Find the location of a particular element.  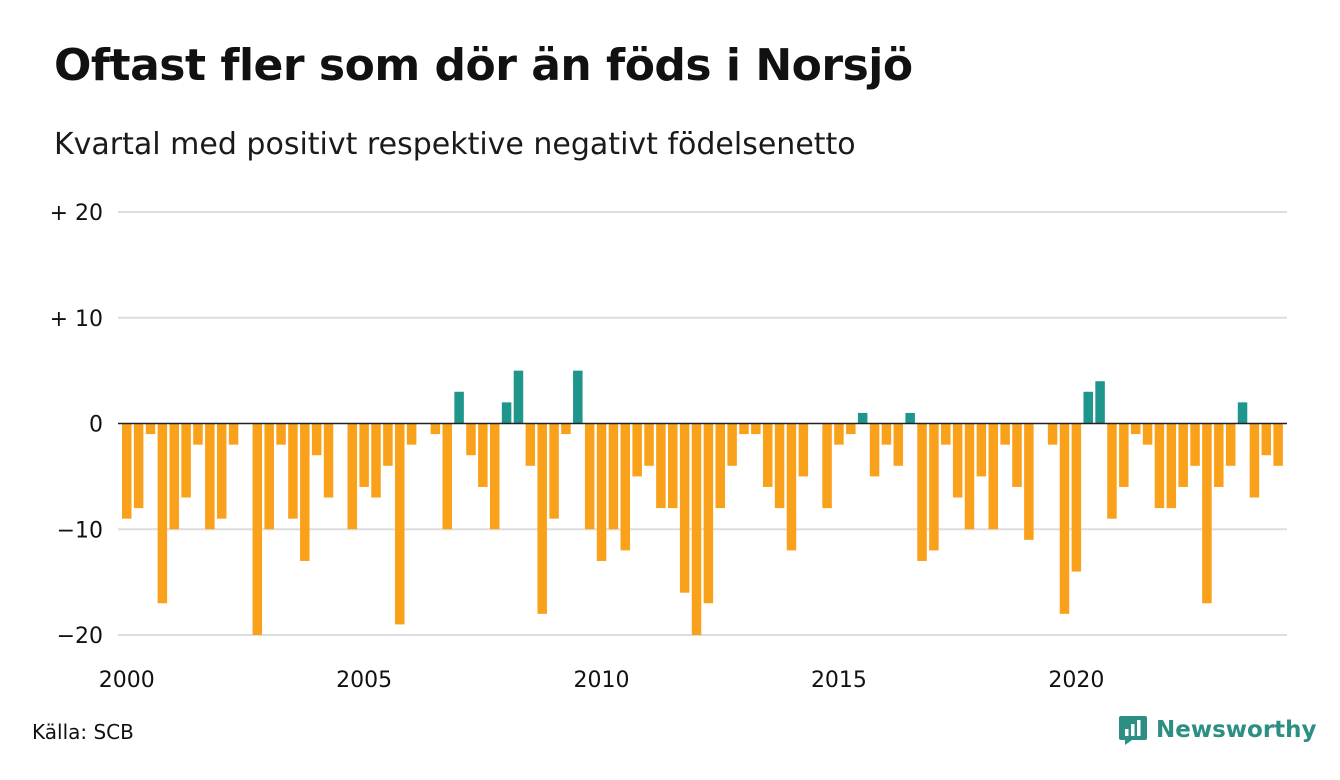

y-tick-label: + 20 is located at coordinates (76, 213).